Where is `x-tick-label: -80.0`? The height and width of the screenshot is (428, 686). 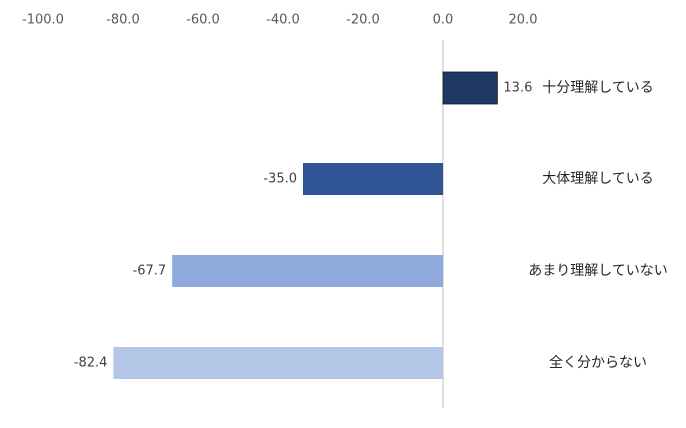 x-tick-label: -80.0 is located at coordinates (123, 20).